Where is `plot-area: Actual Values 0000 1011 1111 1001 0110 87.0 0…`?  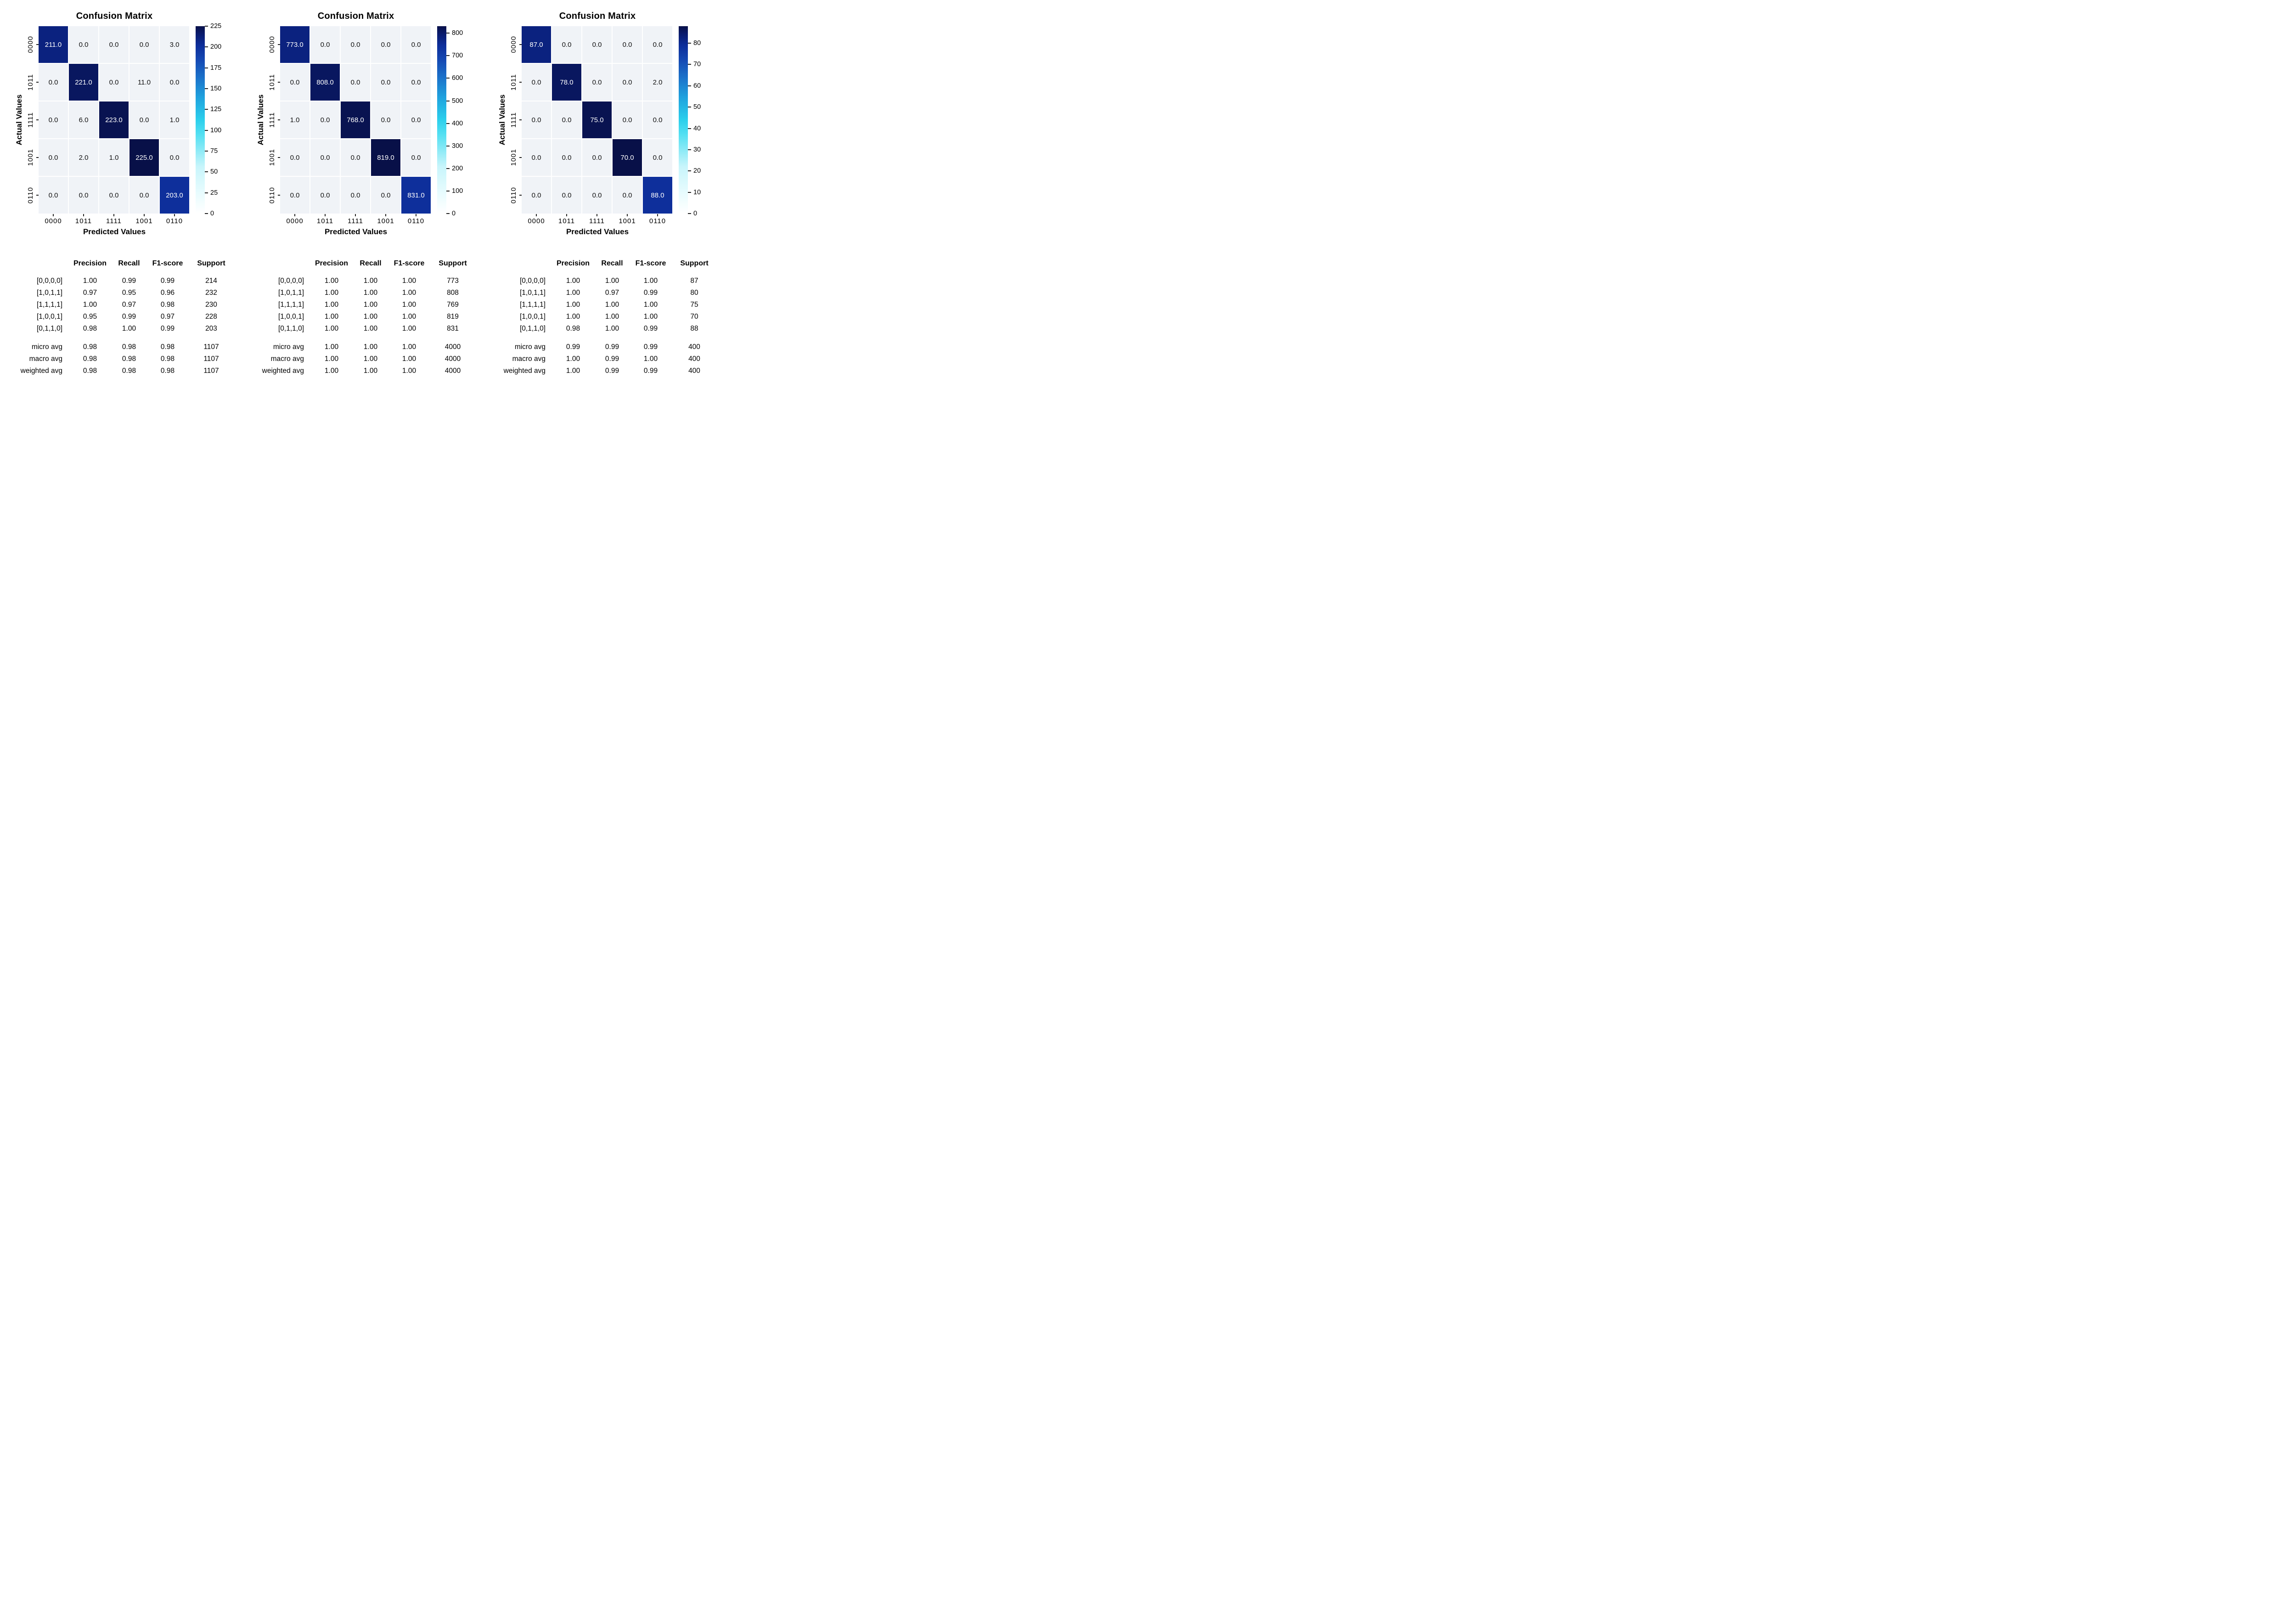
plot-area: Actual Values 0000 1011 1111 1001 0110 87.0 0… is located at coordinates (611, 131).